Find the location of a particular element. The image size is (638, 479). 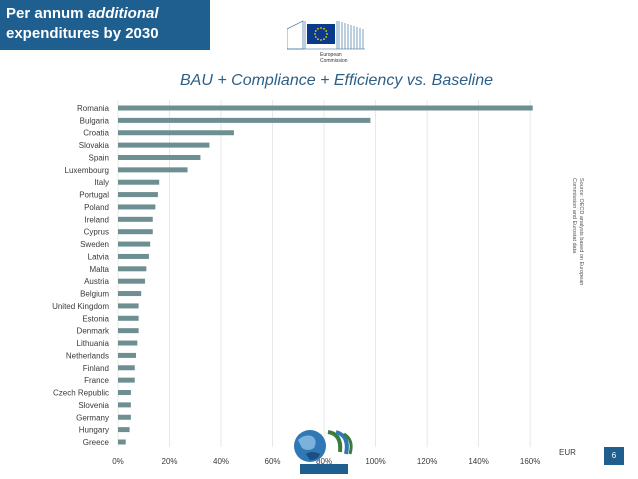

x-tick-label: 0% is located at coordinates (118, 461).